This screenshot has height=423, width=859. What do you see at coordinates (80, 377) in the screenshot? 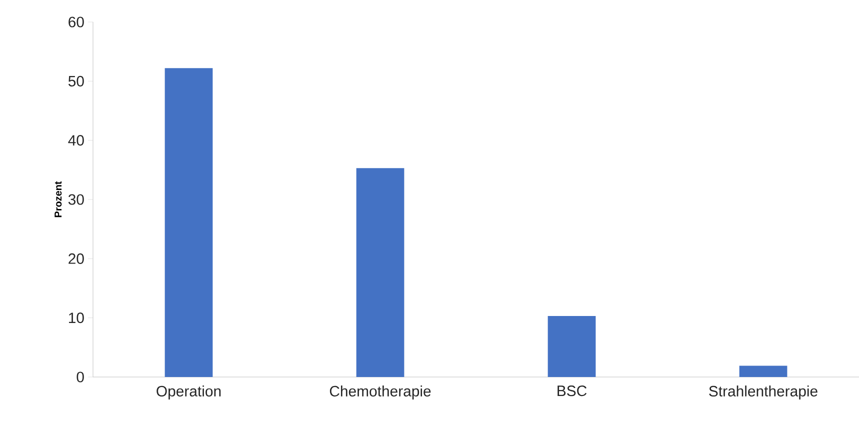
I see `y-tick-label: 0` at bounding box center [80, 377].